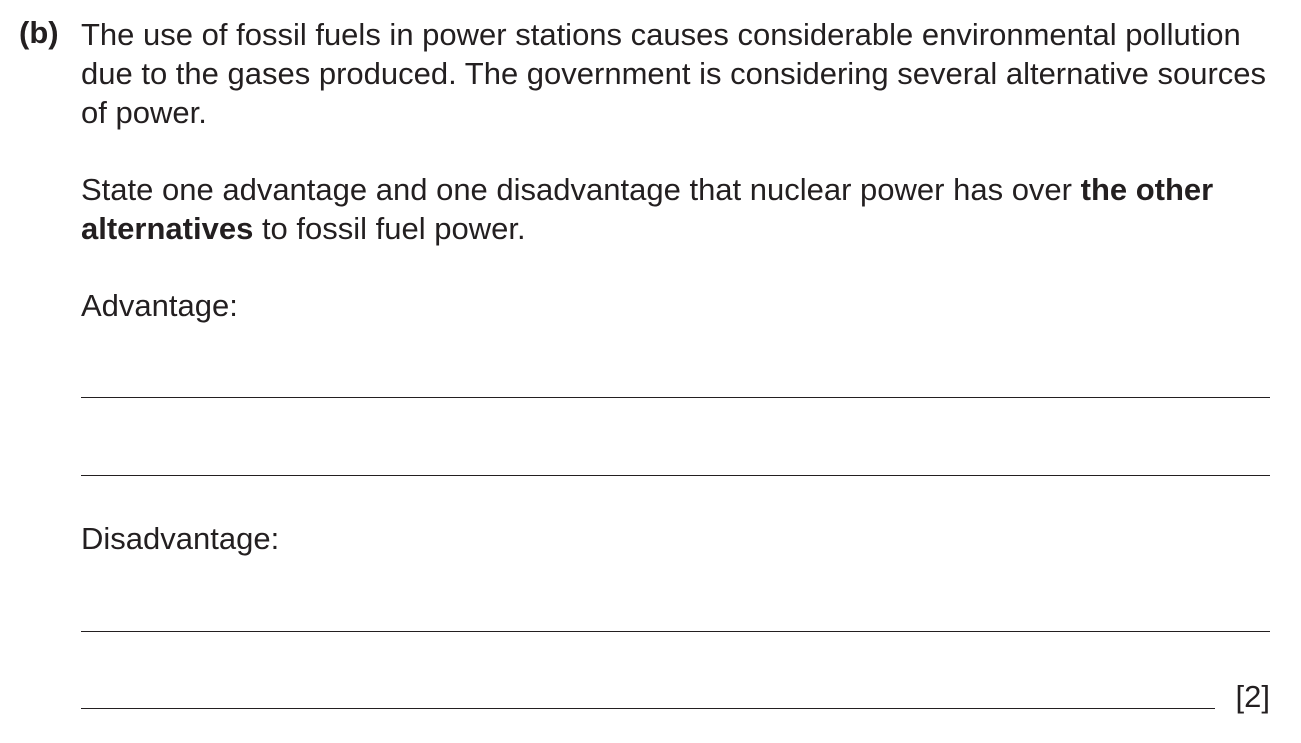  What do you see at coordinates (180, 538) in the screenshot?
I see `disadvantage-label: Disadvantage:` at bounding box center [180, 538].